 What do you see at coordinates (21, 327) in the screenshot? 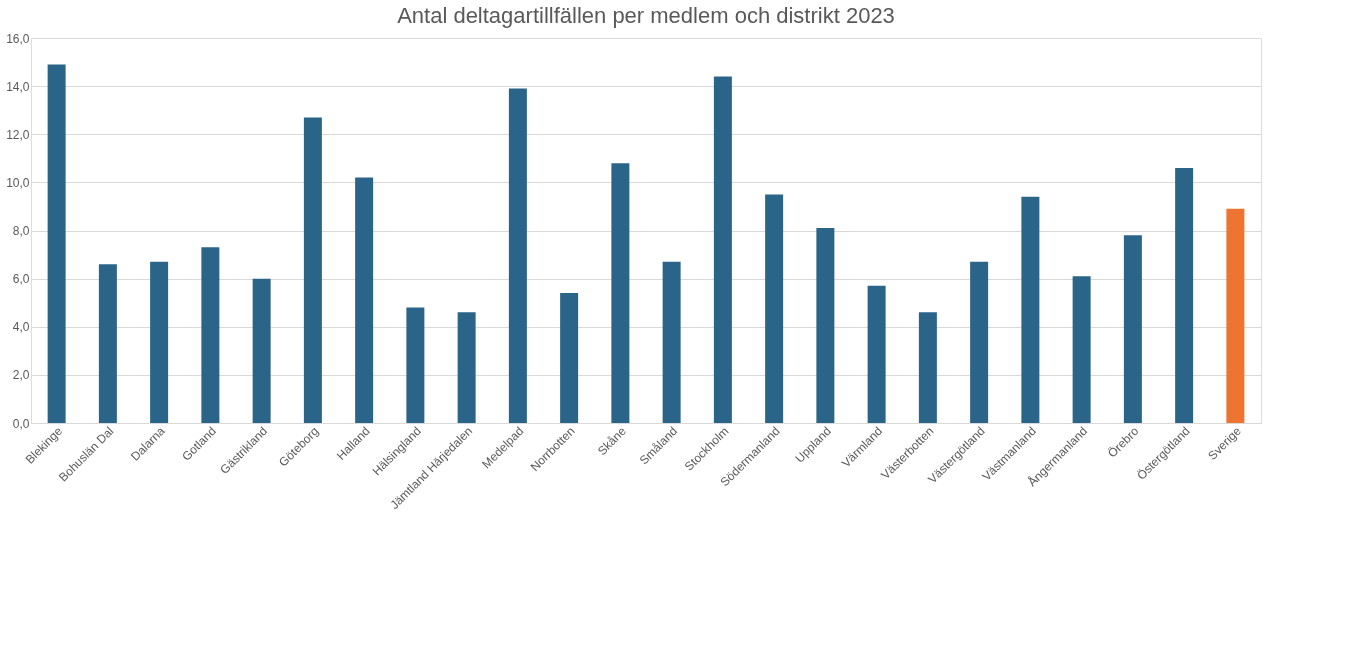
I see `y-tick-label: 4,0` at bounding box center [21, 327].